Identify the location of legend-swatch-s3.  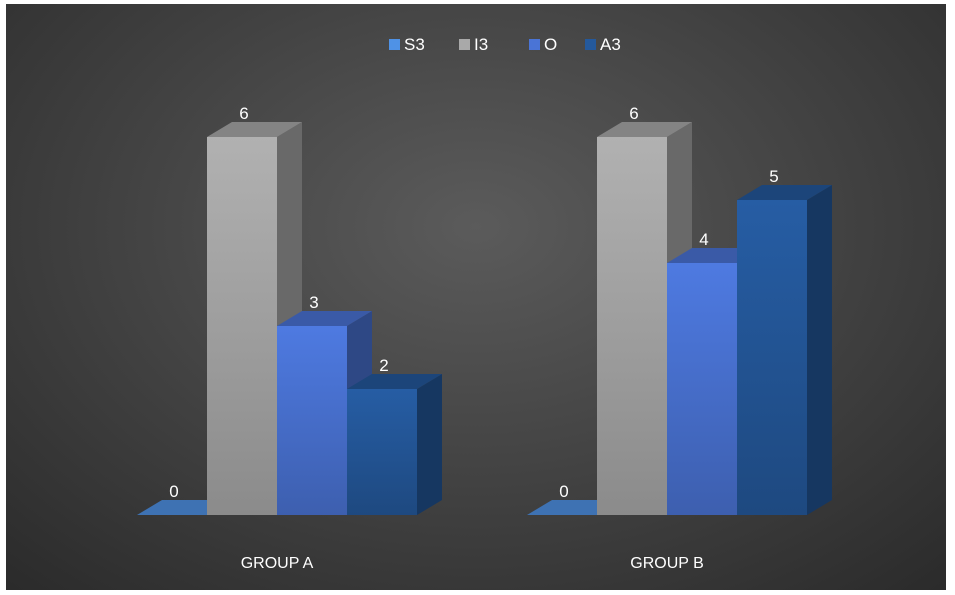
(394, 44).